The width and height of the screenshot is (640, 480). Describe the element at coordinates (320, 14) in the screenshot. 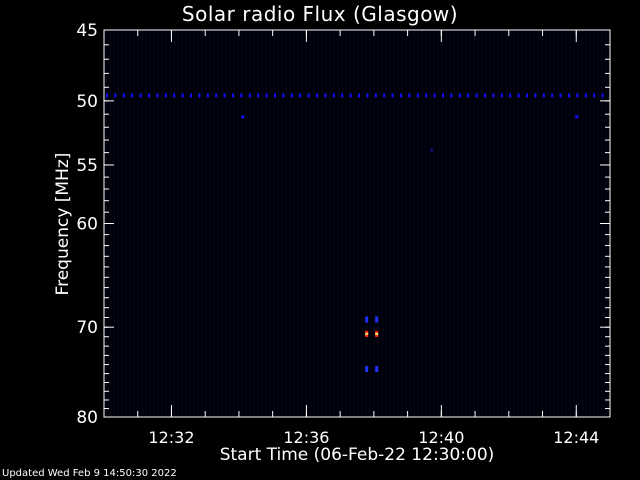

I see `chart-title: Solar radio Flux (Glasgow)` at that location.